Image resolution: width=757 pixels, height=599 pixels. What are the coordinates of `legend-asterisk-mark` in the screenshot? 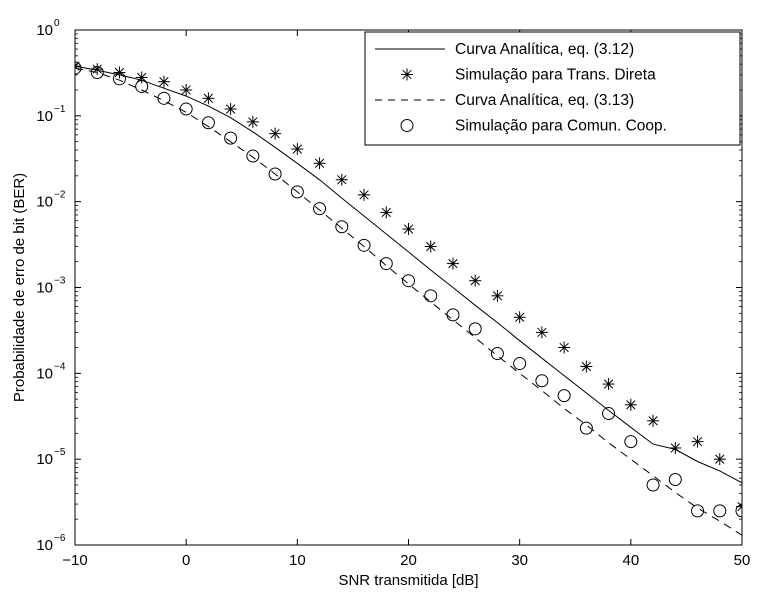 It's located at (407, 74).